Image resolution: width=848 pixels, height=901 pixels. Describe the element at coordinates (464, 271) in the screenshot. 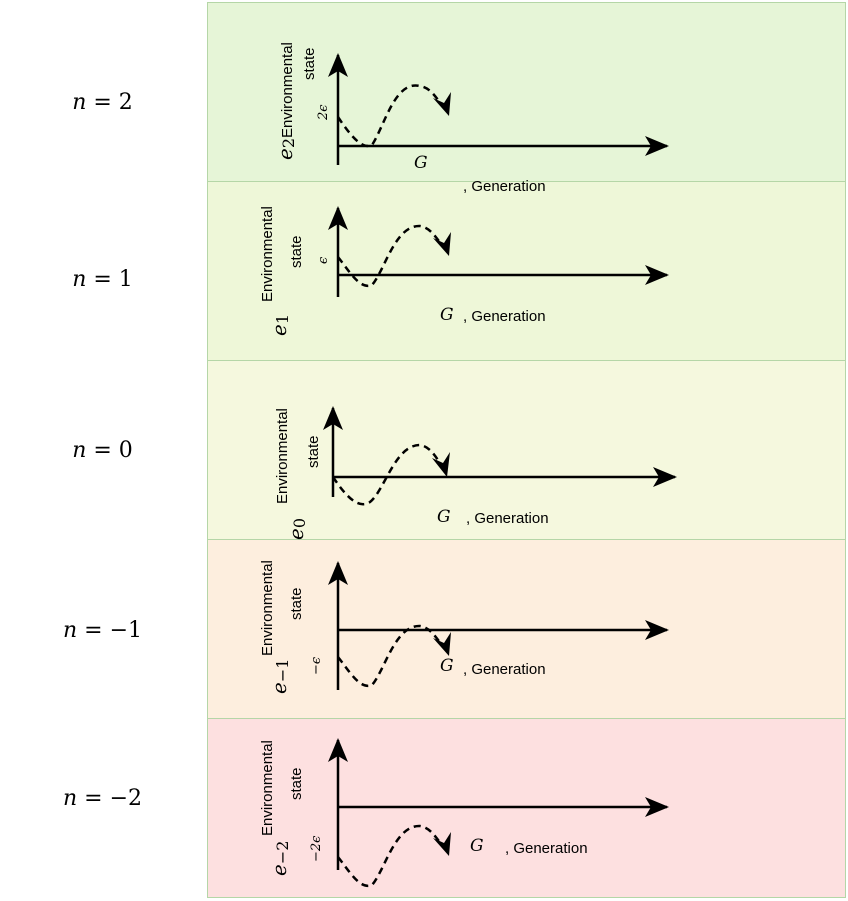

I see `plot-n1: Environmental state e1 ϵ G , Generation` at that location.